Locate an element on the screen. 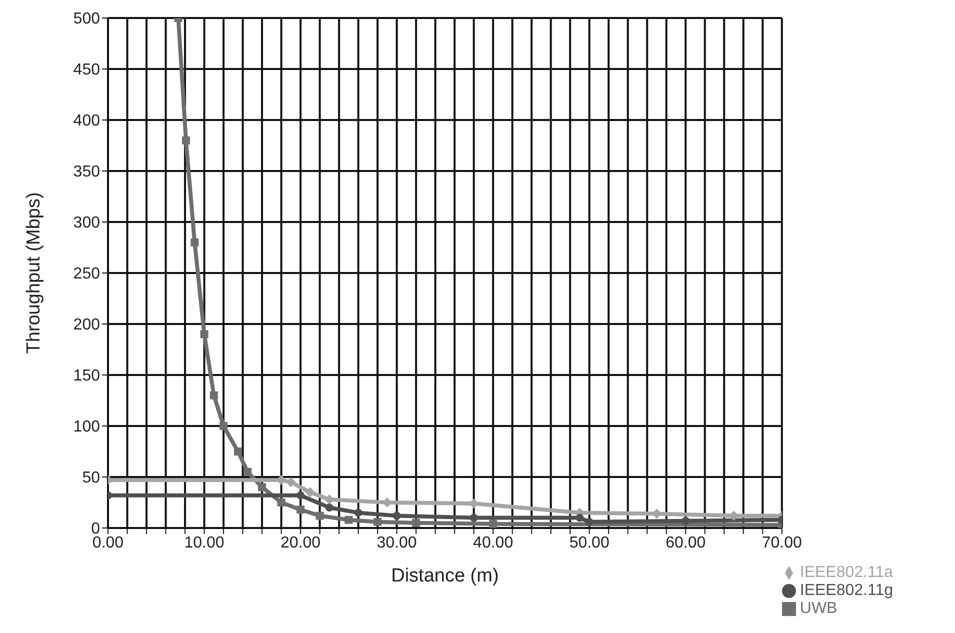  y-tick-label: 400 is located at coordinates (86, 121).